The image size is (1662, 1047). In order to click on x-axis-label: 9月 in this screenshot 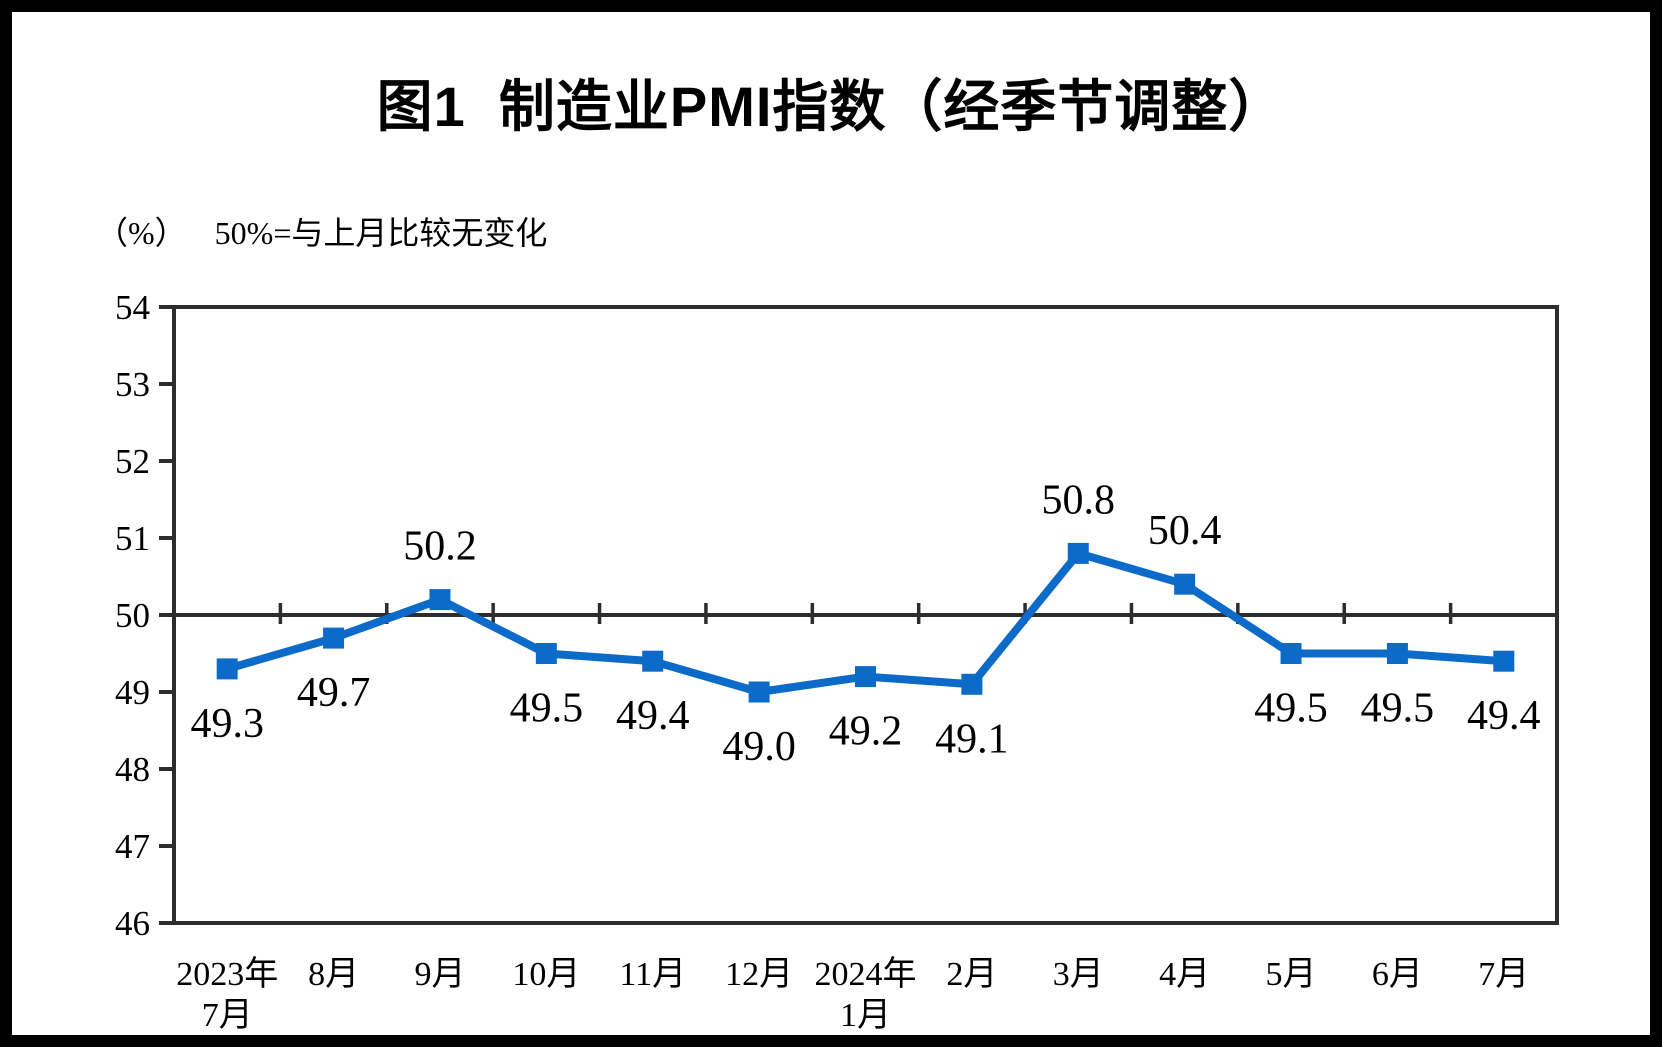, I will do `click(439, 974)`.